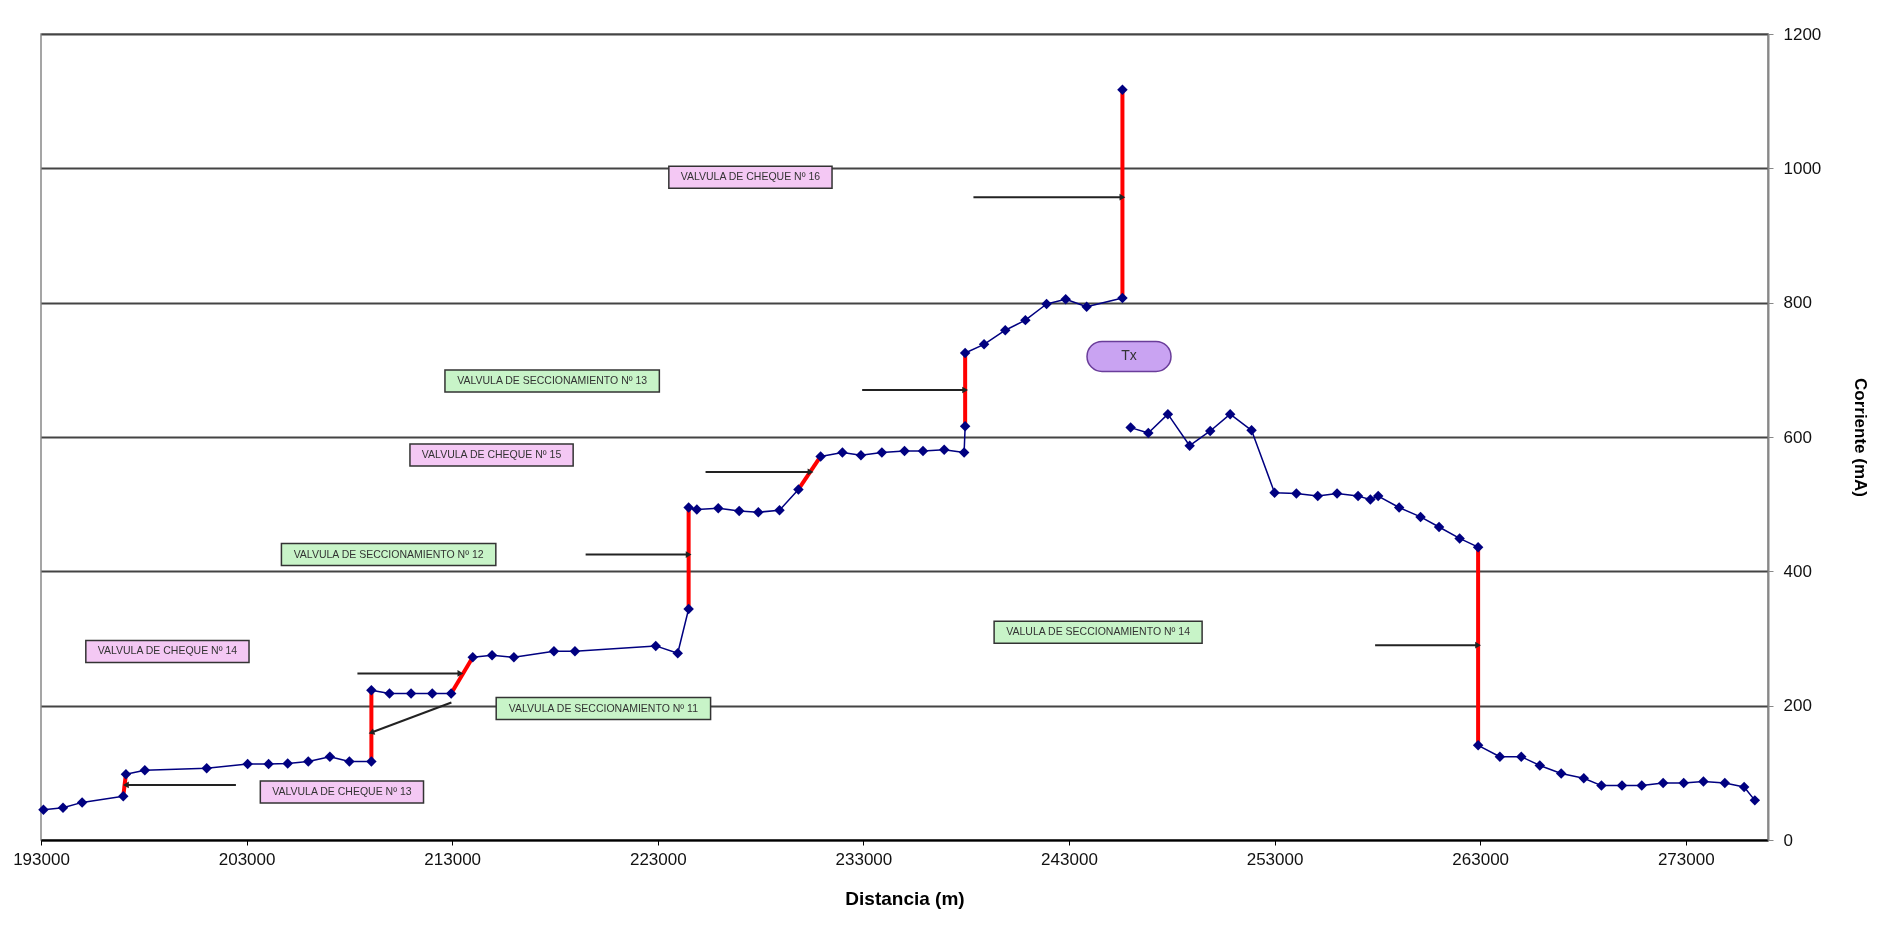 This screenshot has width=1890, height=952. What do you see at coordinates (1797, 706) in the screenshot?
I see `y-tick-label: 200` at bounding box center [1797, 706].